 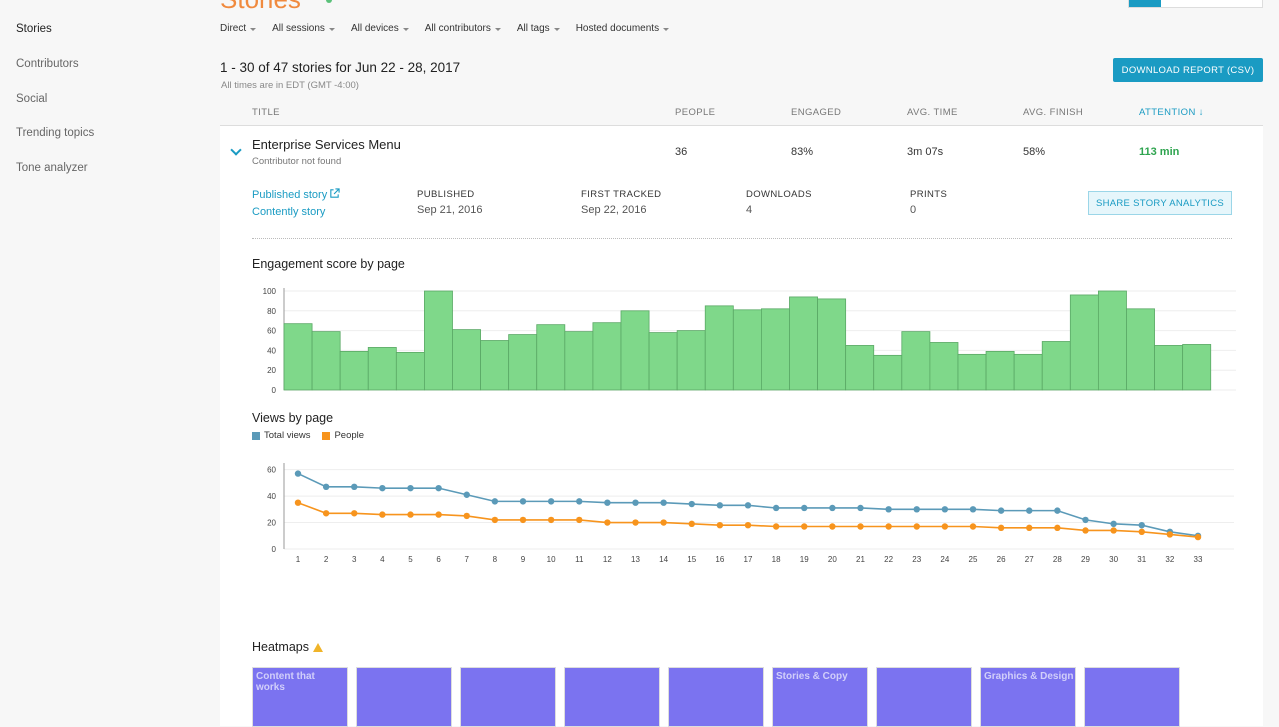 What do you see at coordinates (1145, 3) in the screenshot?
I see `view-toggle-active` at bounding box center [1145, 3].